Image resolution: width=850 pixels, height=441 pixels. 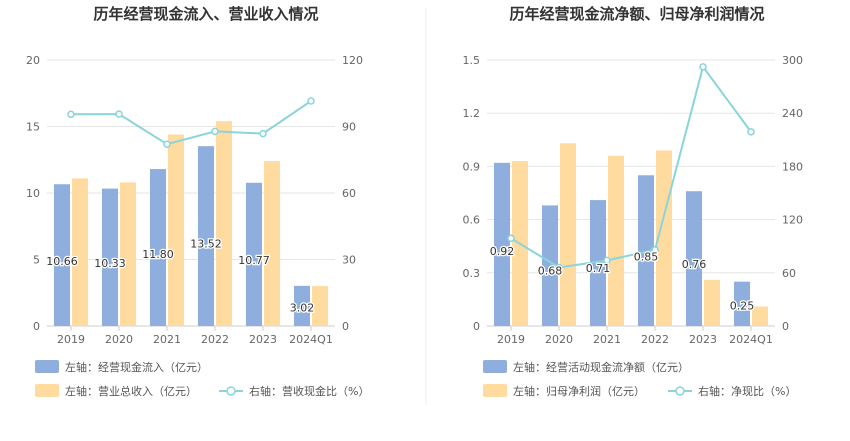 What do you see at coordinates (62, 261) in the screenshot?
I see `bar-data-label: 10.66` at bounding box center [62, 261].